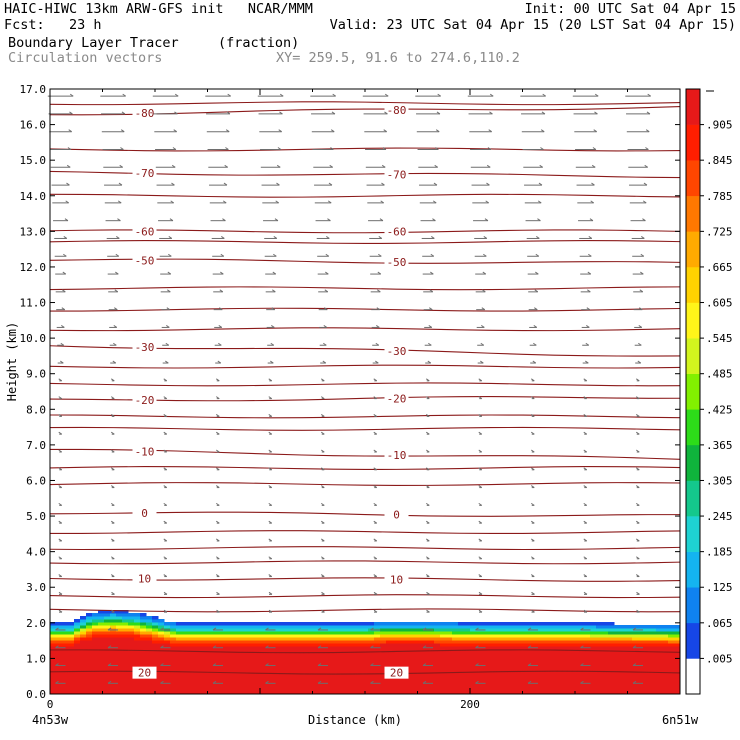  What do you see at coordinates (365, 532) in the screenshot?
I see `contour-line` at bounding box center [365, 532].